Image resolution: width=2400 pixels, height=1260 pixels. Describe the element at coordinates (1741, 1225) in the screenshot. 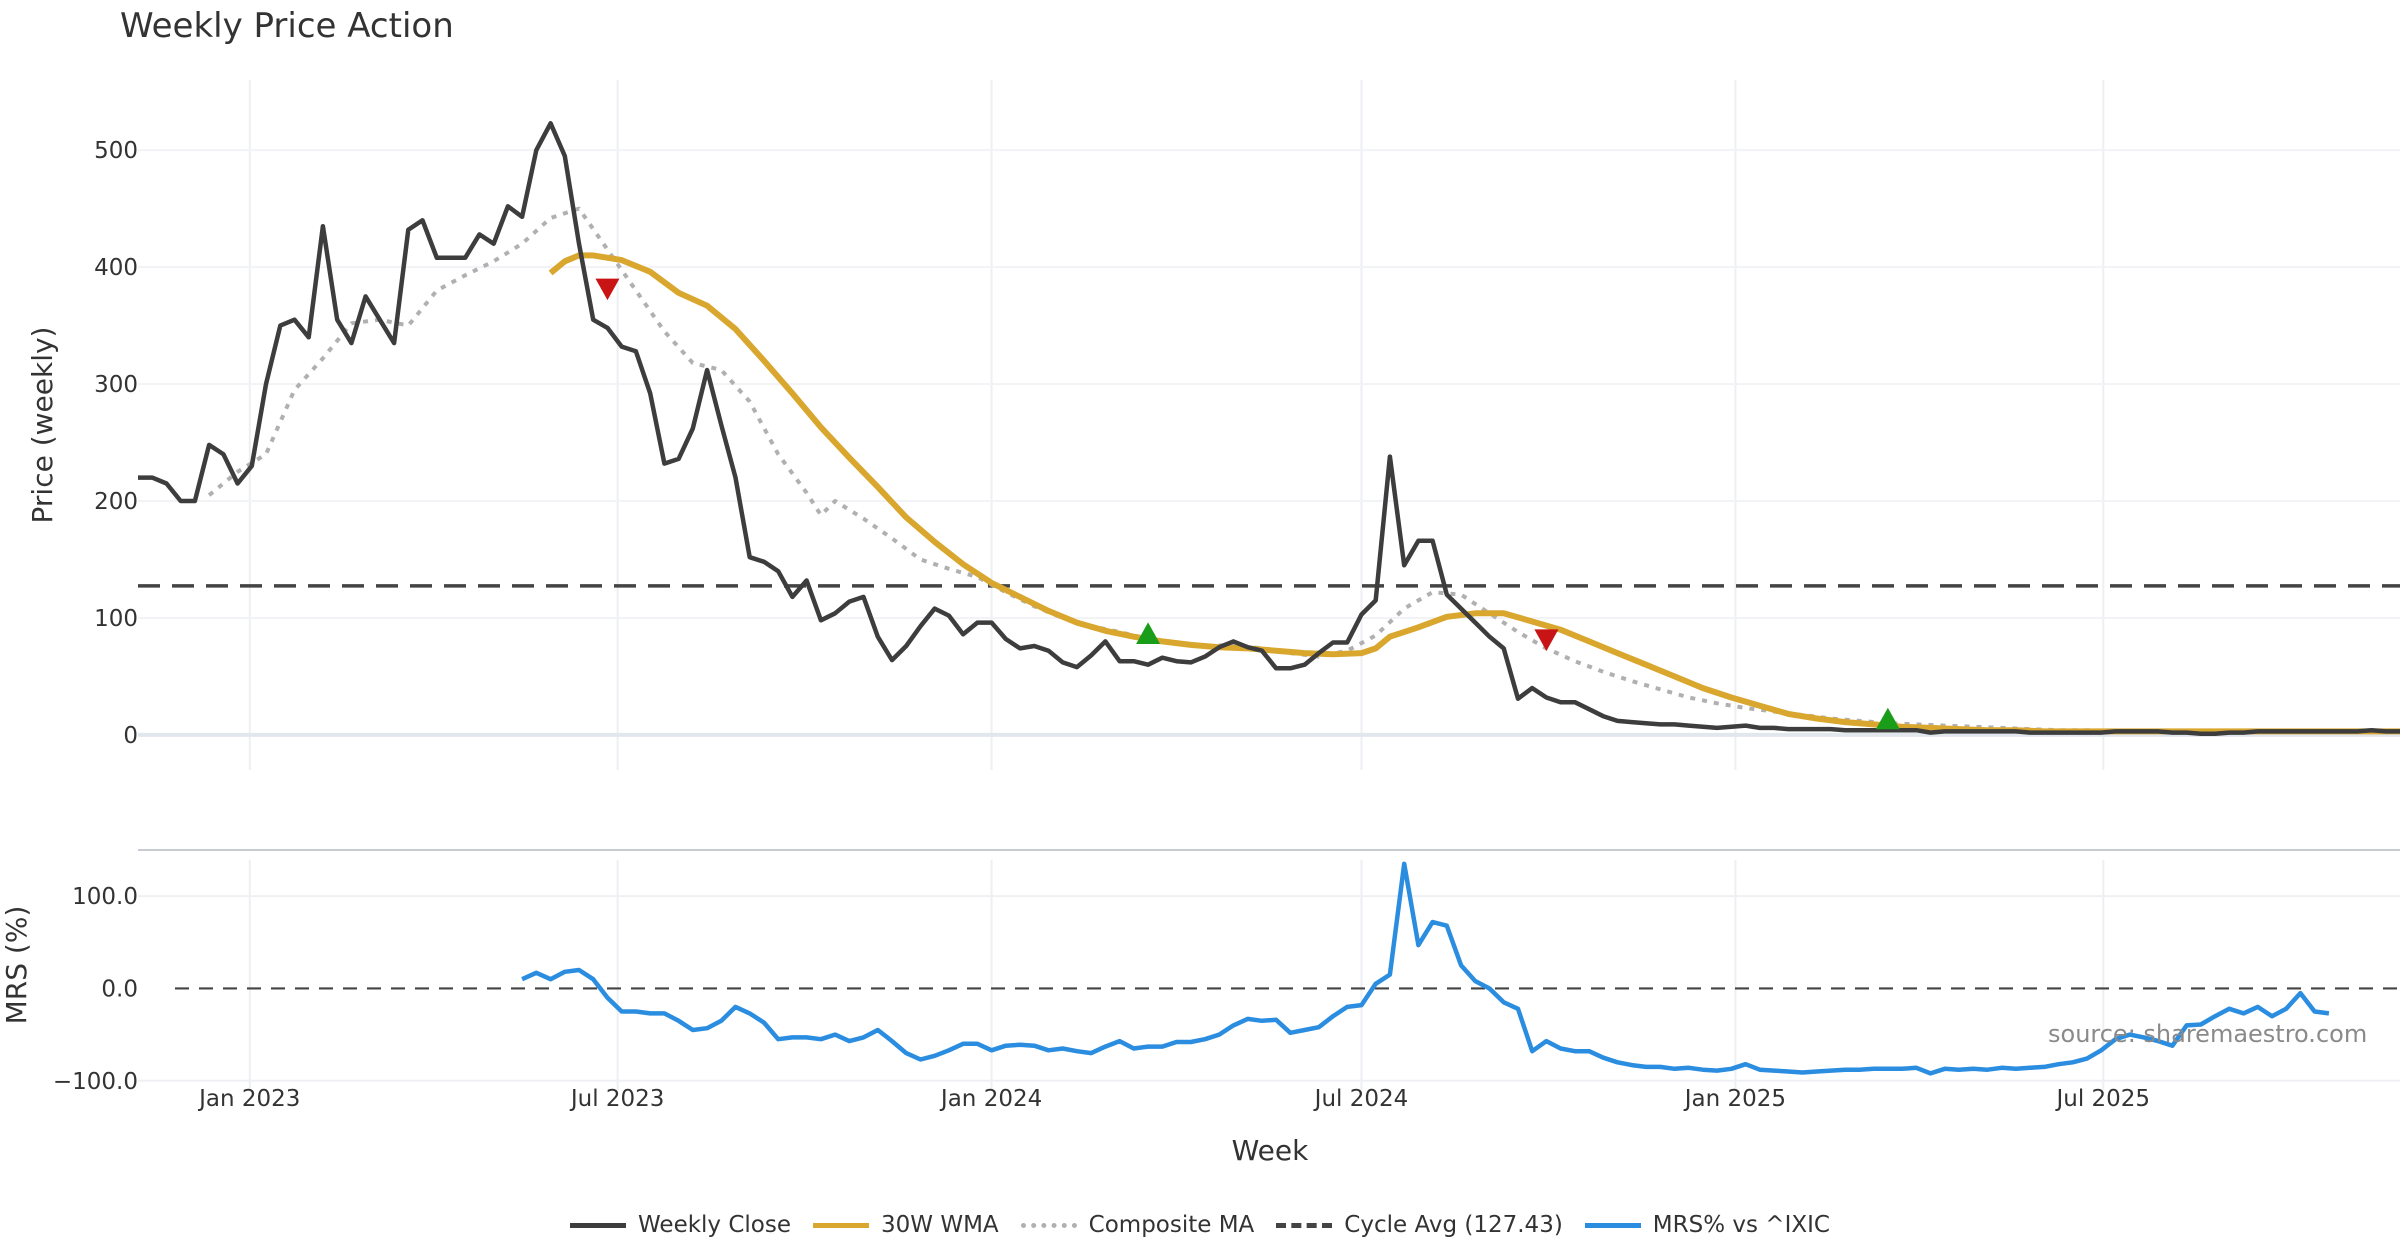

I see `legend-label-mrs: MRS% vs ^IXIC` at that location.